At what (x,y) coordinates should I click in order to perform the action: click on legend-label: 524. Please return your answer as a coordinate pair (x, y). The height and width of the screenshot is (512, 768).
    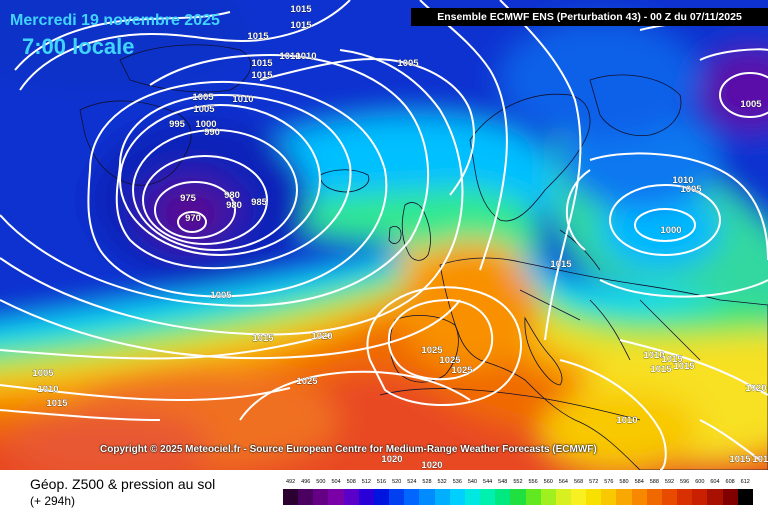
    Looking at the image, I should click on (412, 482).